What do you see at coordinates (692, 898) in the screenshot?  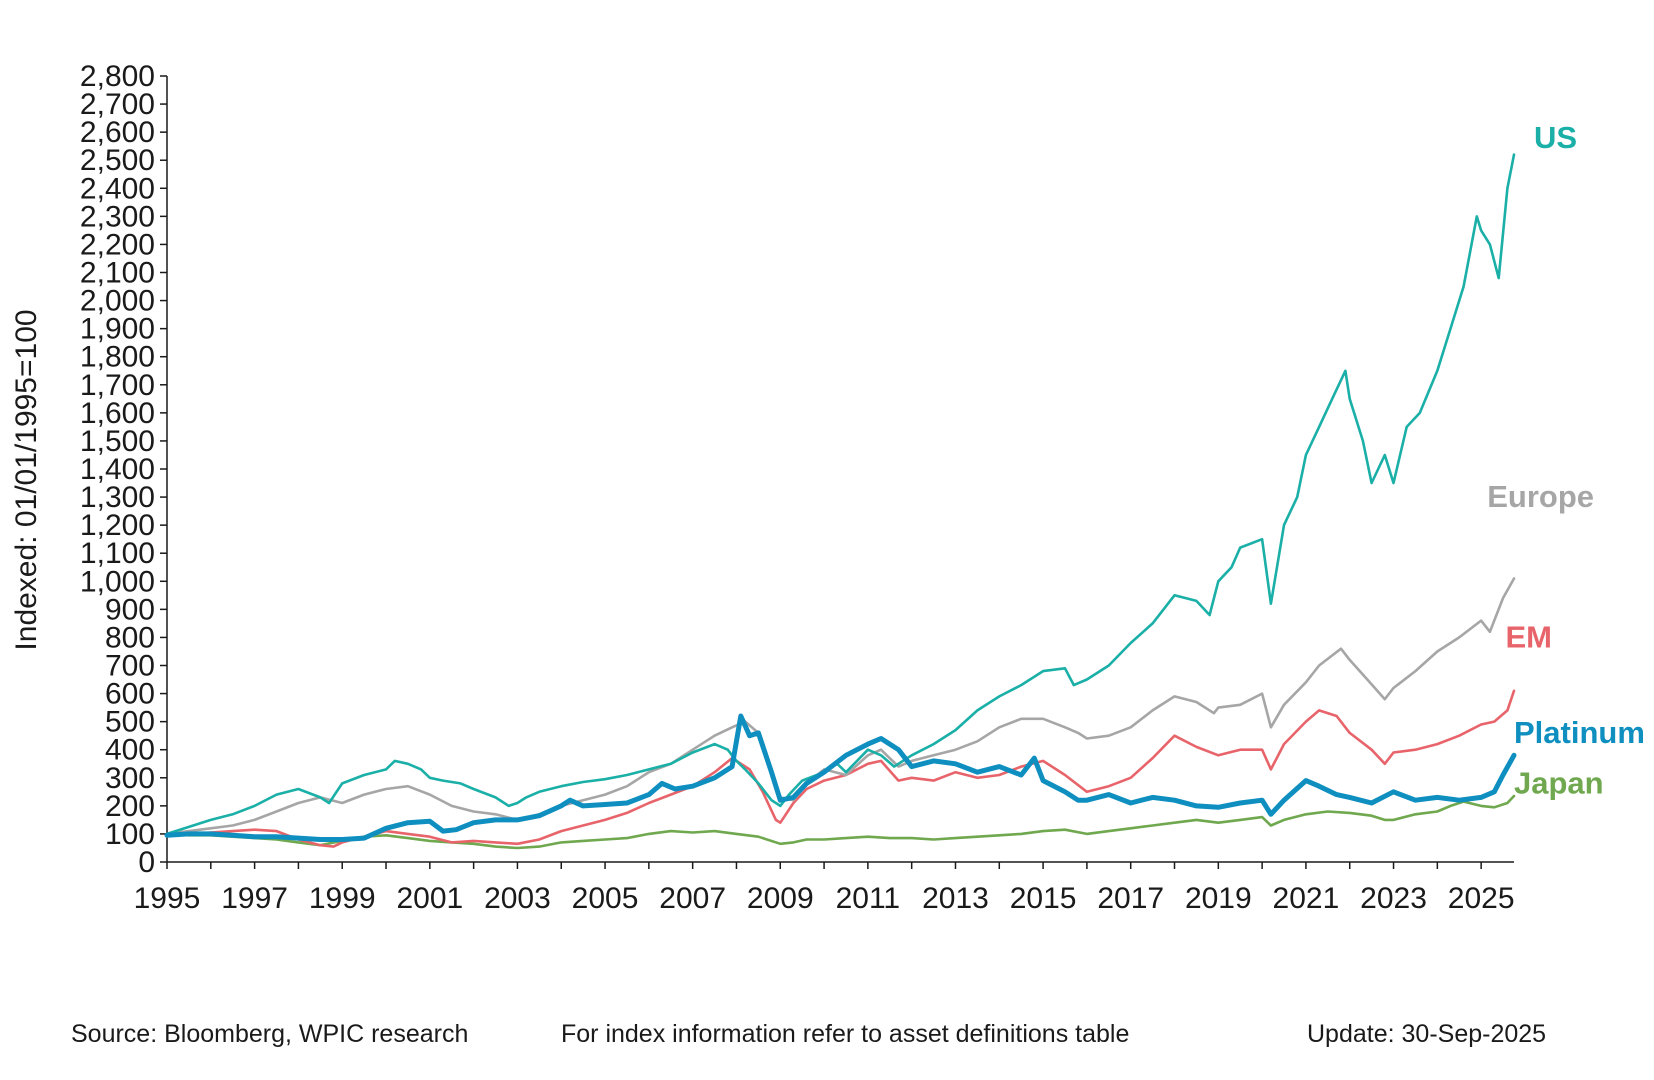 I see `x-tick-label: 2007` at bounding box center [692, 898].